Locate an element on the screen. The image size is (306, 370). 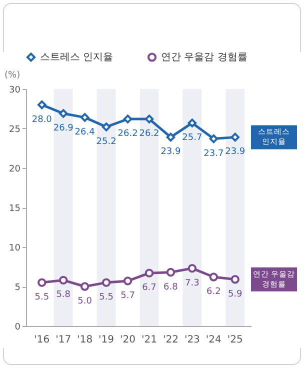
data-label: 26.4 is located at coordinates (85, 132).